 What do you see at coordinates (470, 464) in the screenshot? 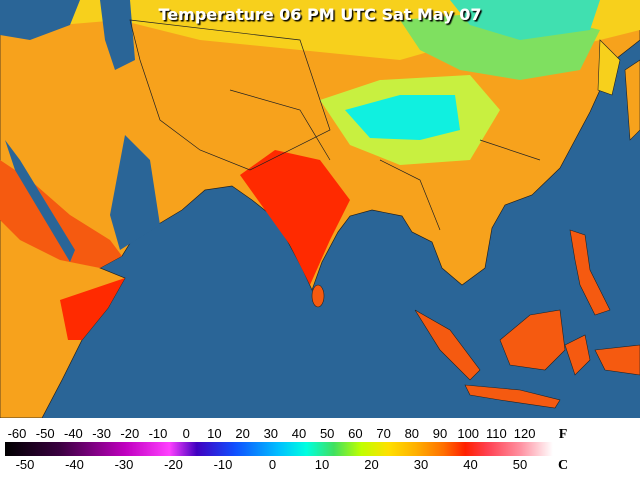
I see `celsius-label: 40` at bounding box center [470, 464].